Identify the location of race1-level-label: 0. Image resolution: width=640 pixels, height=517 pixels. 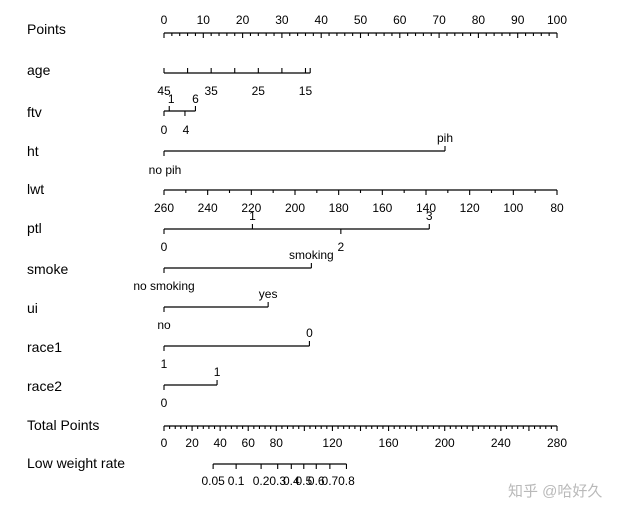
(309, 333).